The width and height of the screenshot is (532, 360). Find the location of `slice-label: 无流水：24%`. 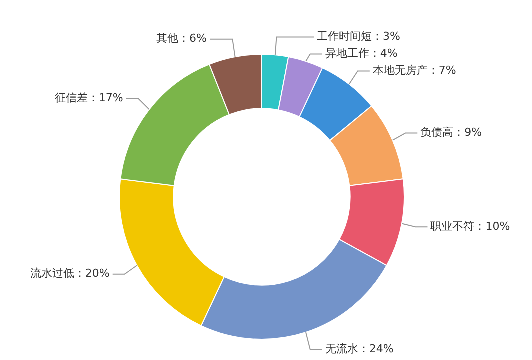

slice-label: 无流水：24% is located at coordinates (359, 349).